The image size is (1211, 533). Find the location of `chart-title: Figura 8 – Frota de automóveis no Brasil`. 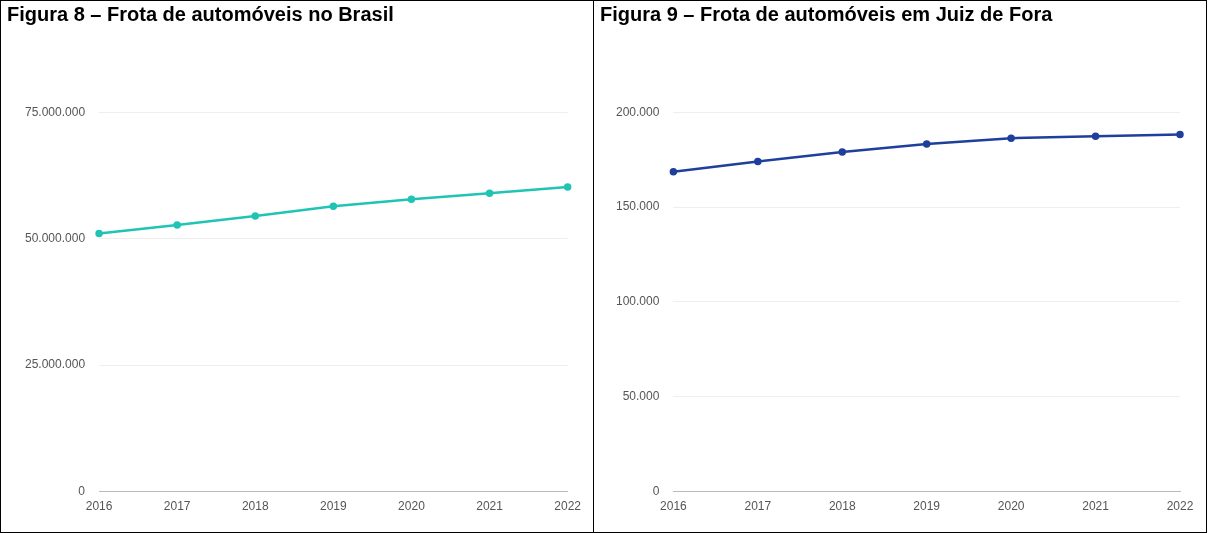

chart-title: Figura 8 – Frota de automóveis no Brasil is located at coordinates (200, 13).